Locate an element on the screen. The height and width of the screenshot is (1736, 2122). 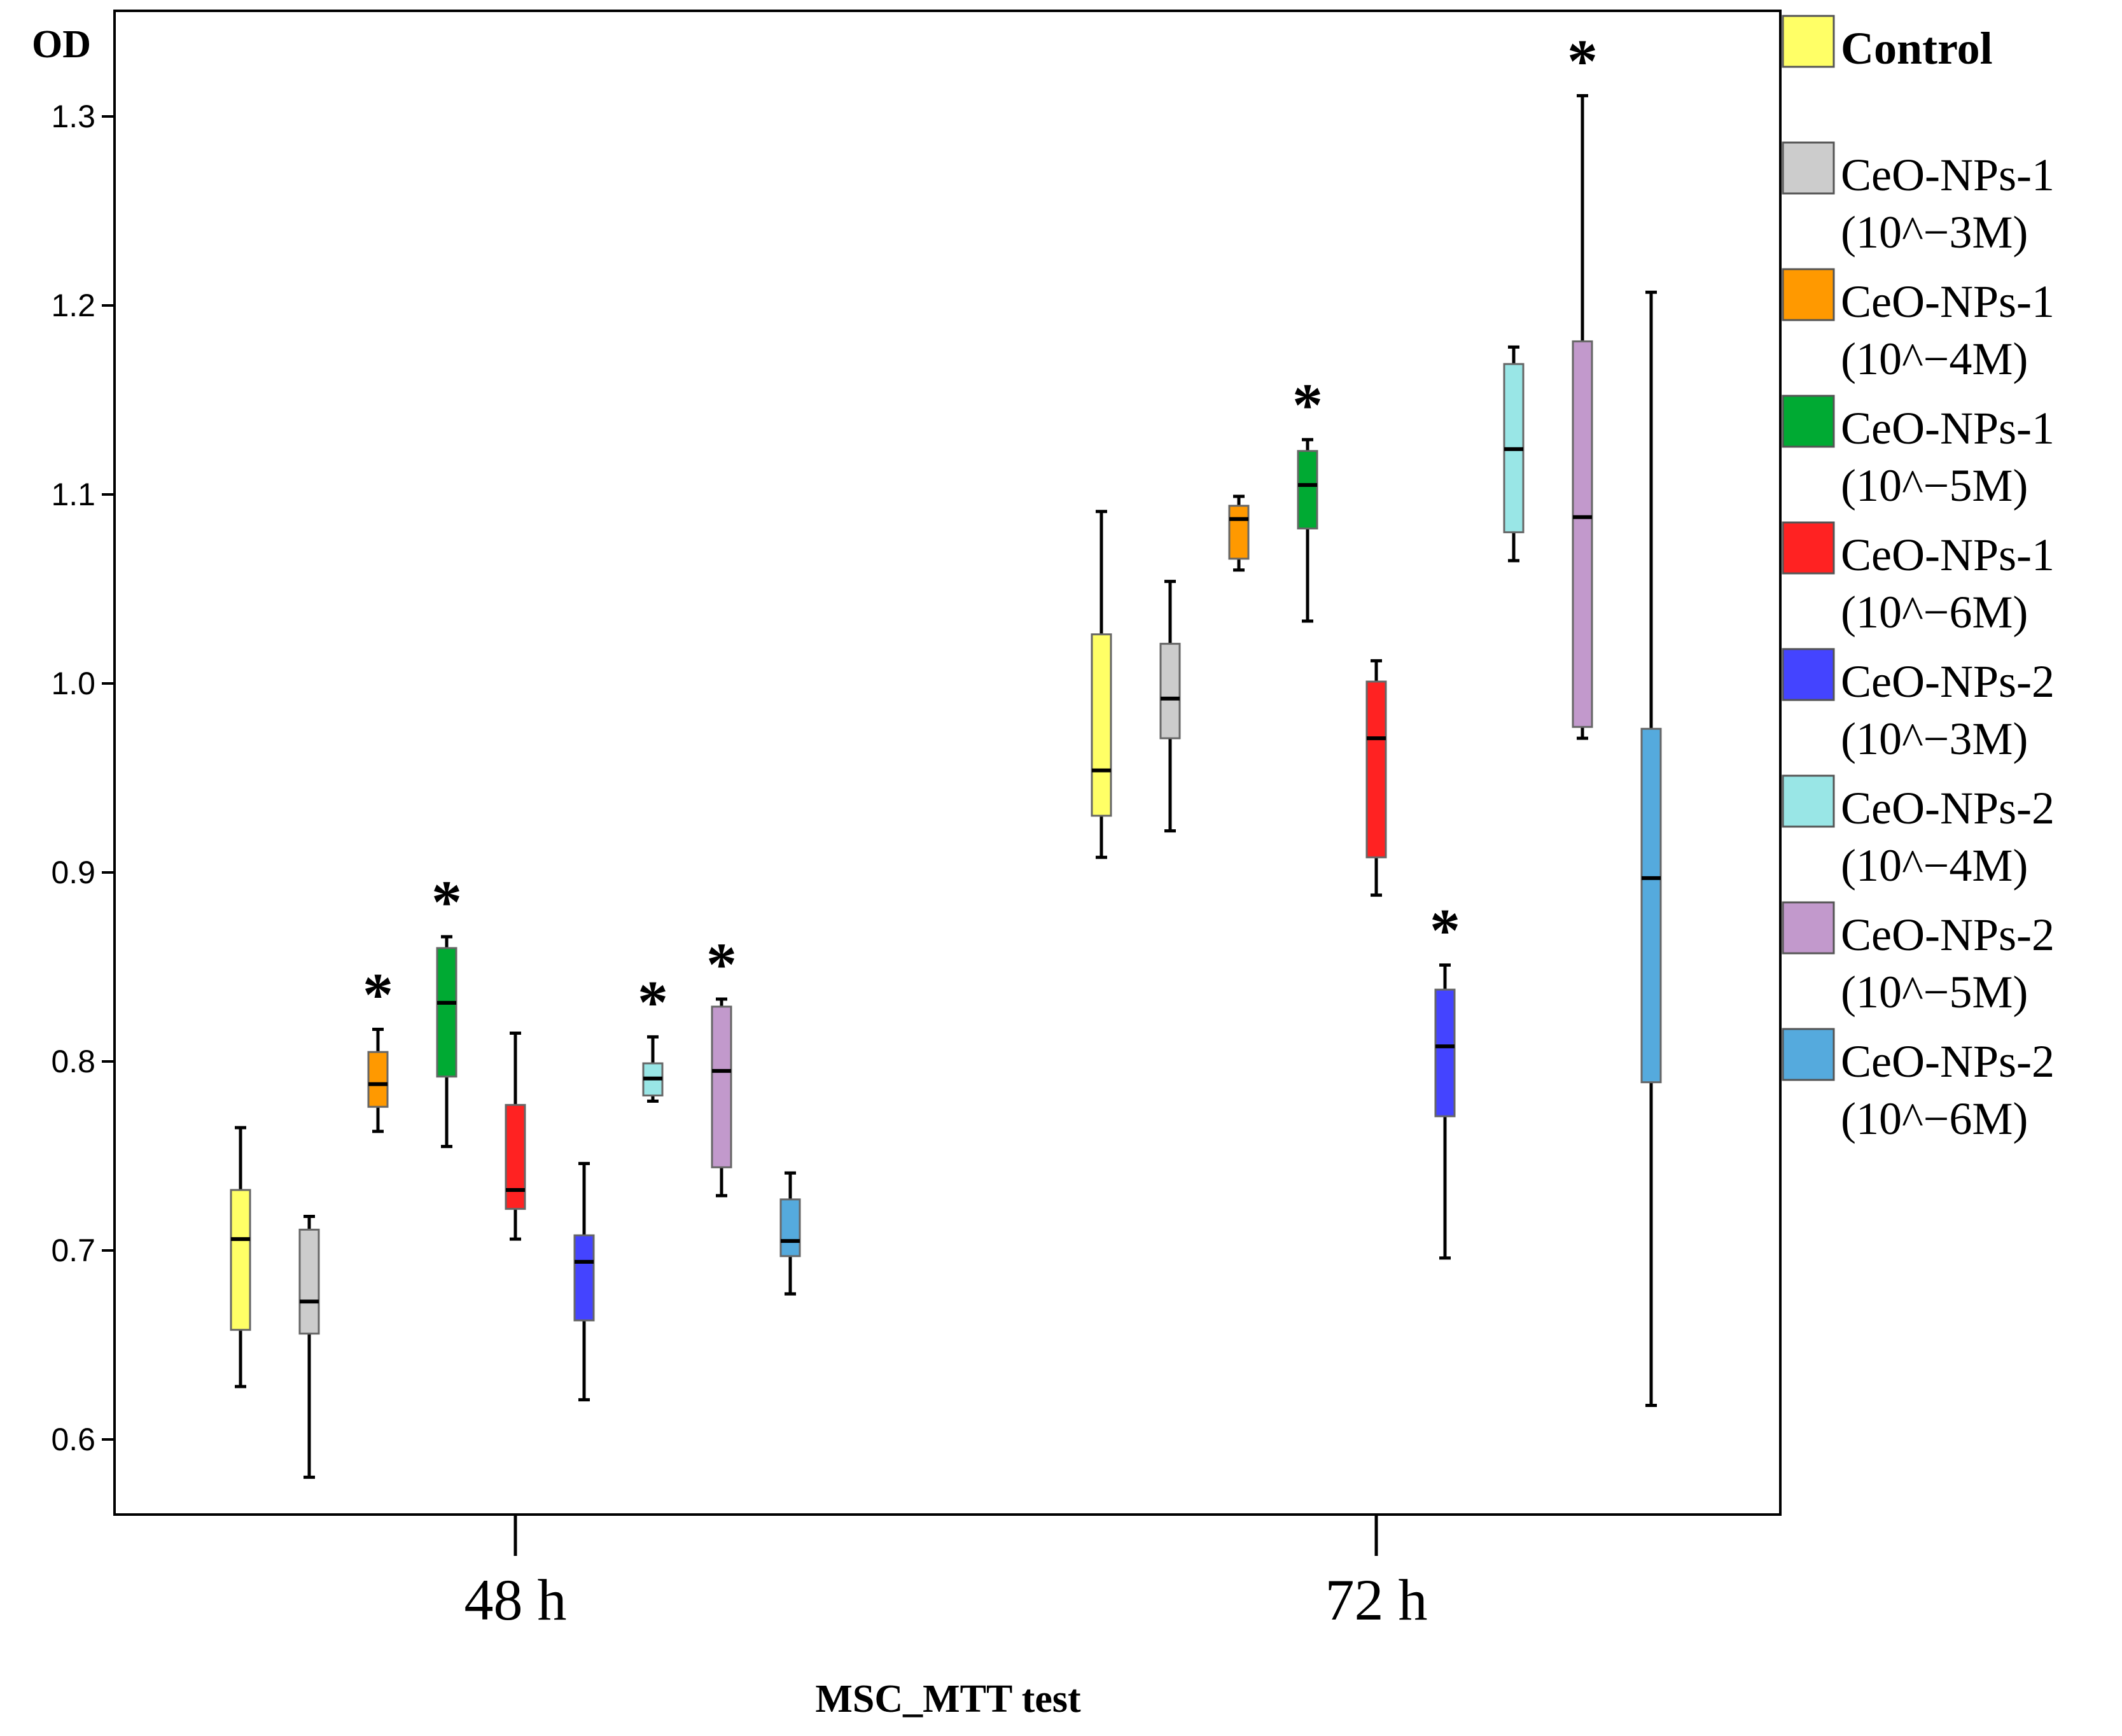
legend-entry: CeO-NPs-1 (10^−3M) is located at coordinates (1918, 199).